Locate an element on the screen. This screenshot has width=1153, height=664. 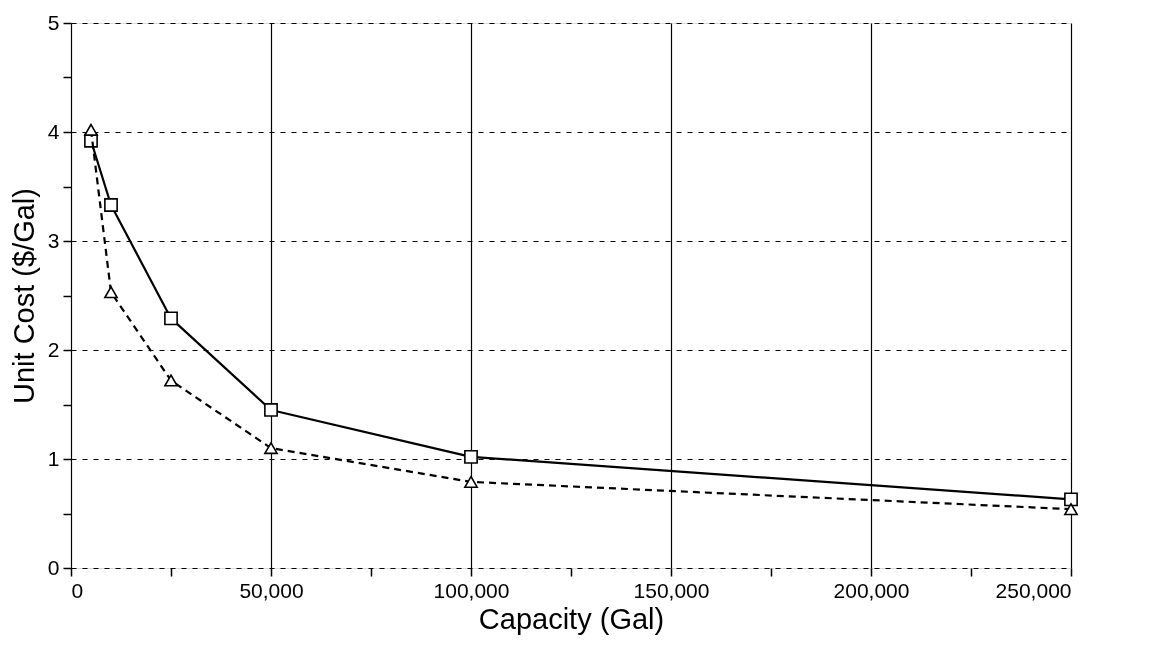
y-tick-label: 4 is located at coordinates (53, 131).